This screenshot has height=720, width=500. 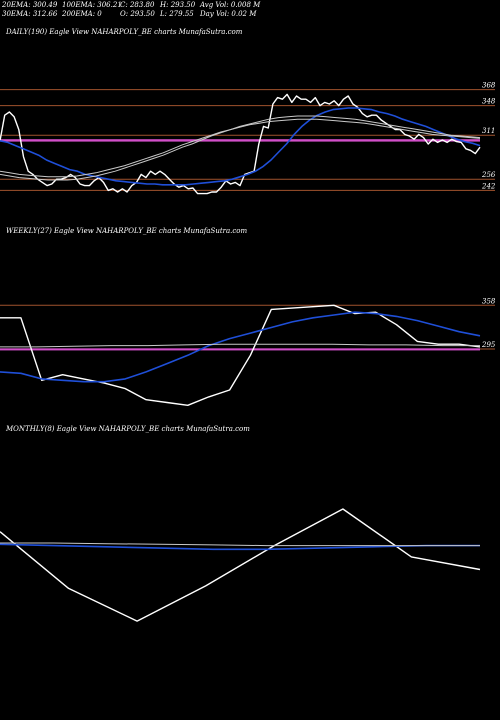 I want to click on weekly-ema_short-line, so click(x=240, y=347).